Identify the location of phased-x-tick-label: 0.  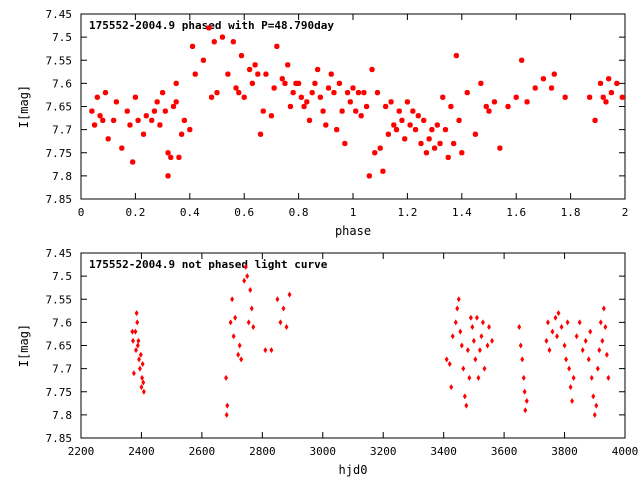
(81, 212).